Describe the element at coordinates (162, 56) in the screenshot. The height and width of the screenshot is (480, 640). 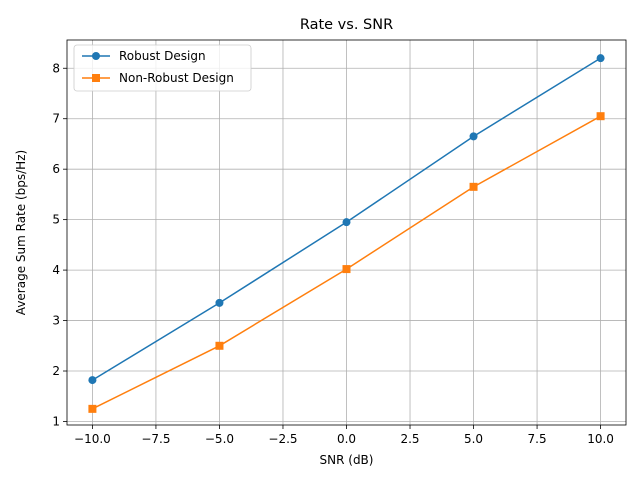
I see `legend-label: Robust Design` at that location.